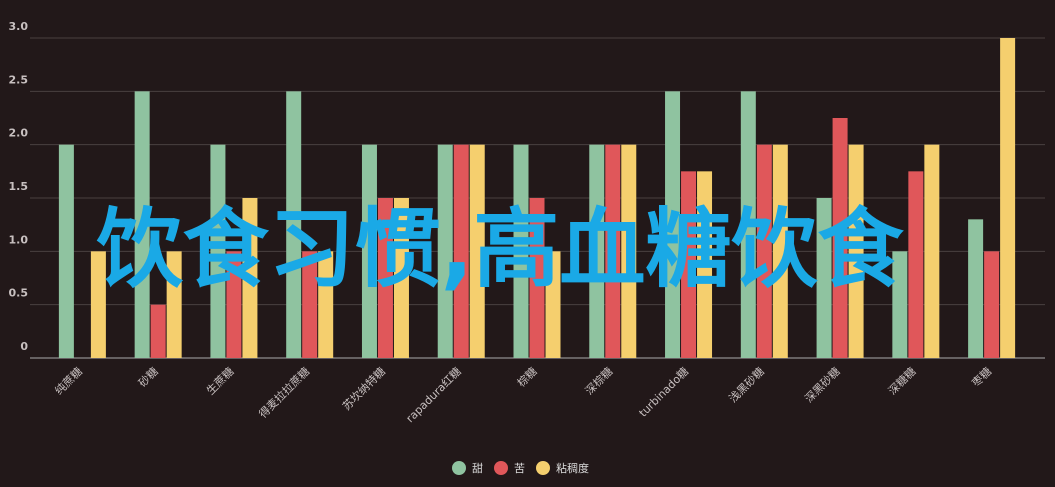 This screenshot has height=487, width=1055. What do you see at coordinates (477, 468) in the screenshot?
I see `legend-label: 甜` at bounding box center [477, 468].